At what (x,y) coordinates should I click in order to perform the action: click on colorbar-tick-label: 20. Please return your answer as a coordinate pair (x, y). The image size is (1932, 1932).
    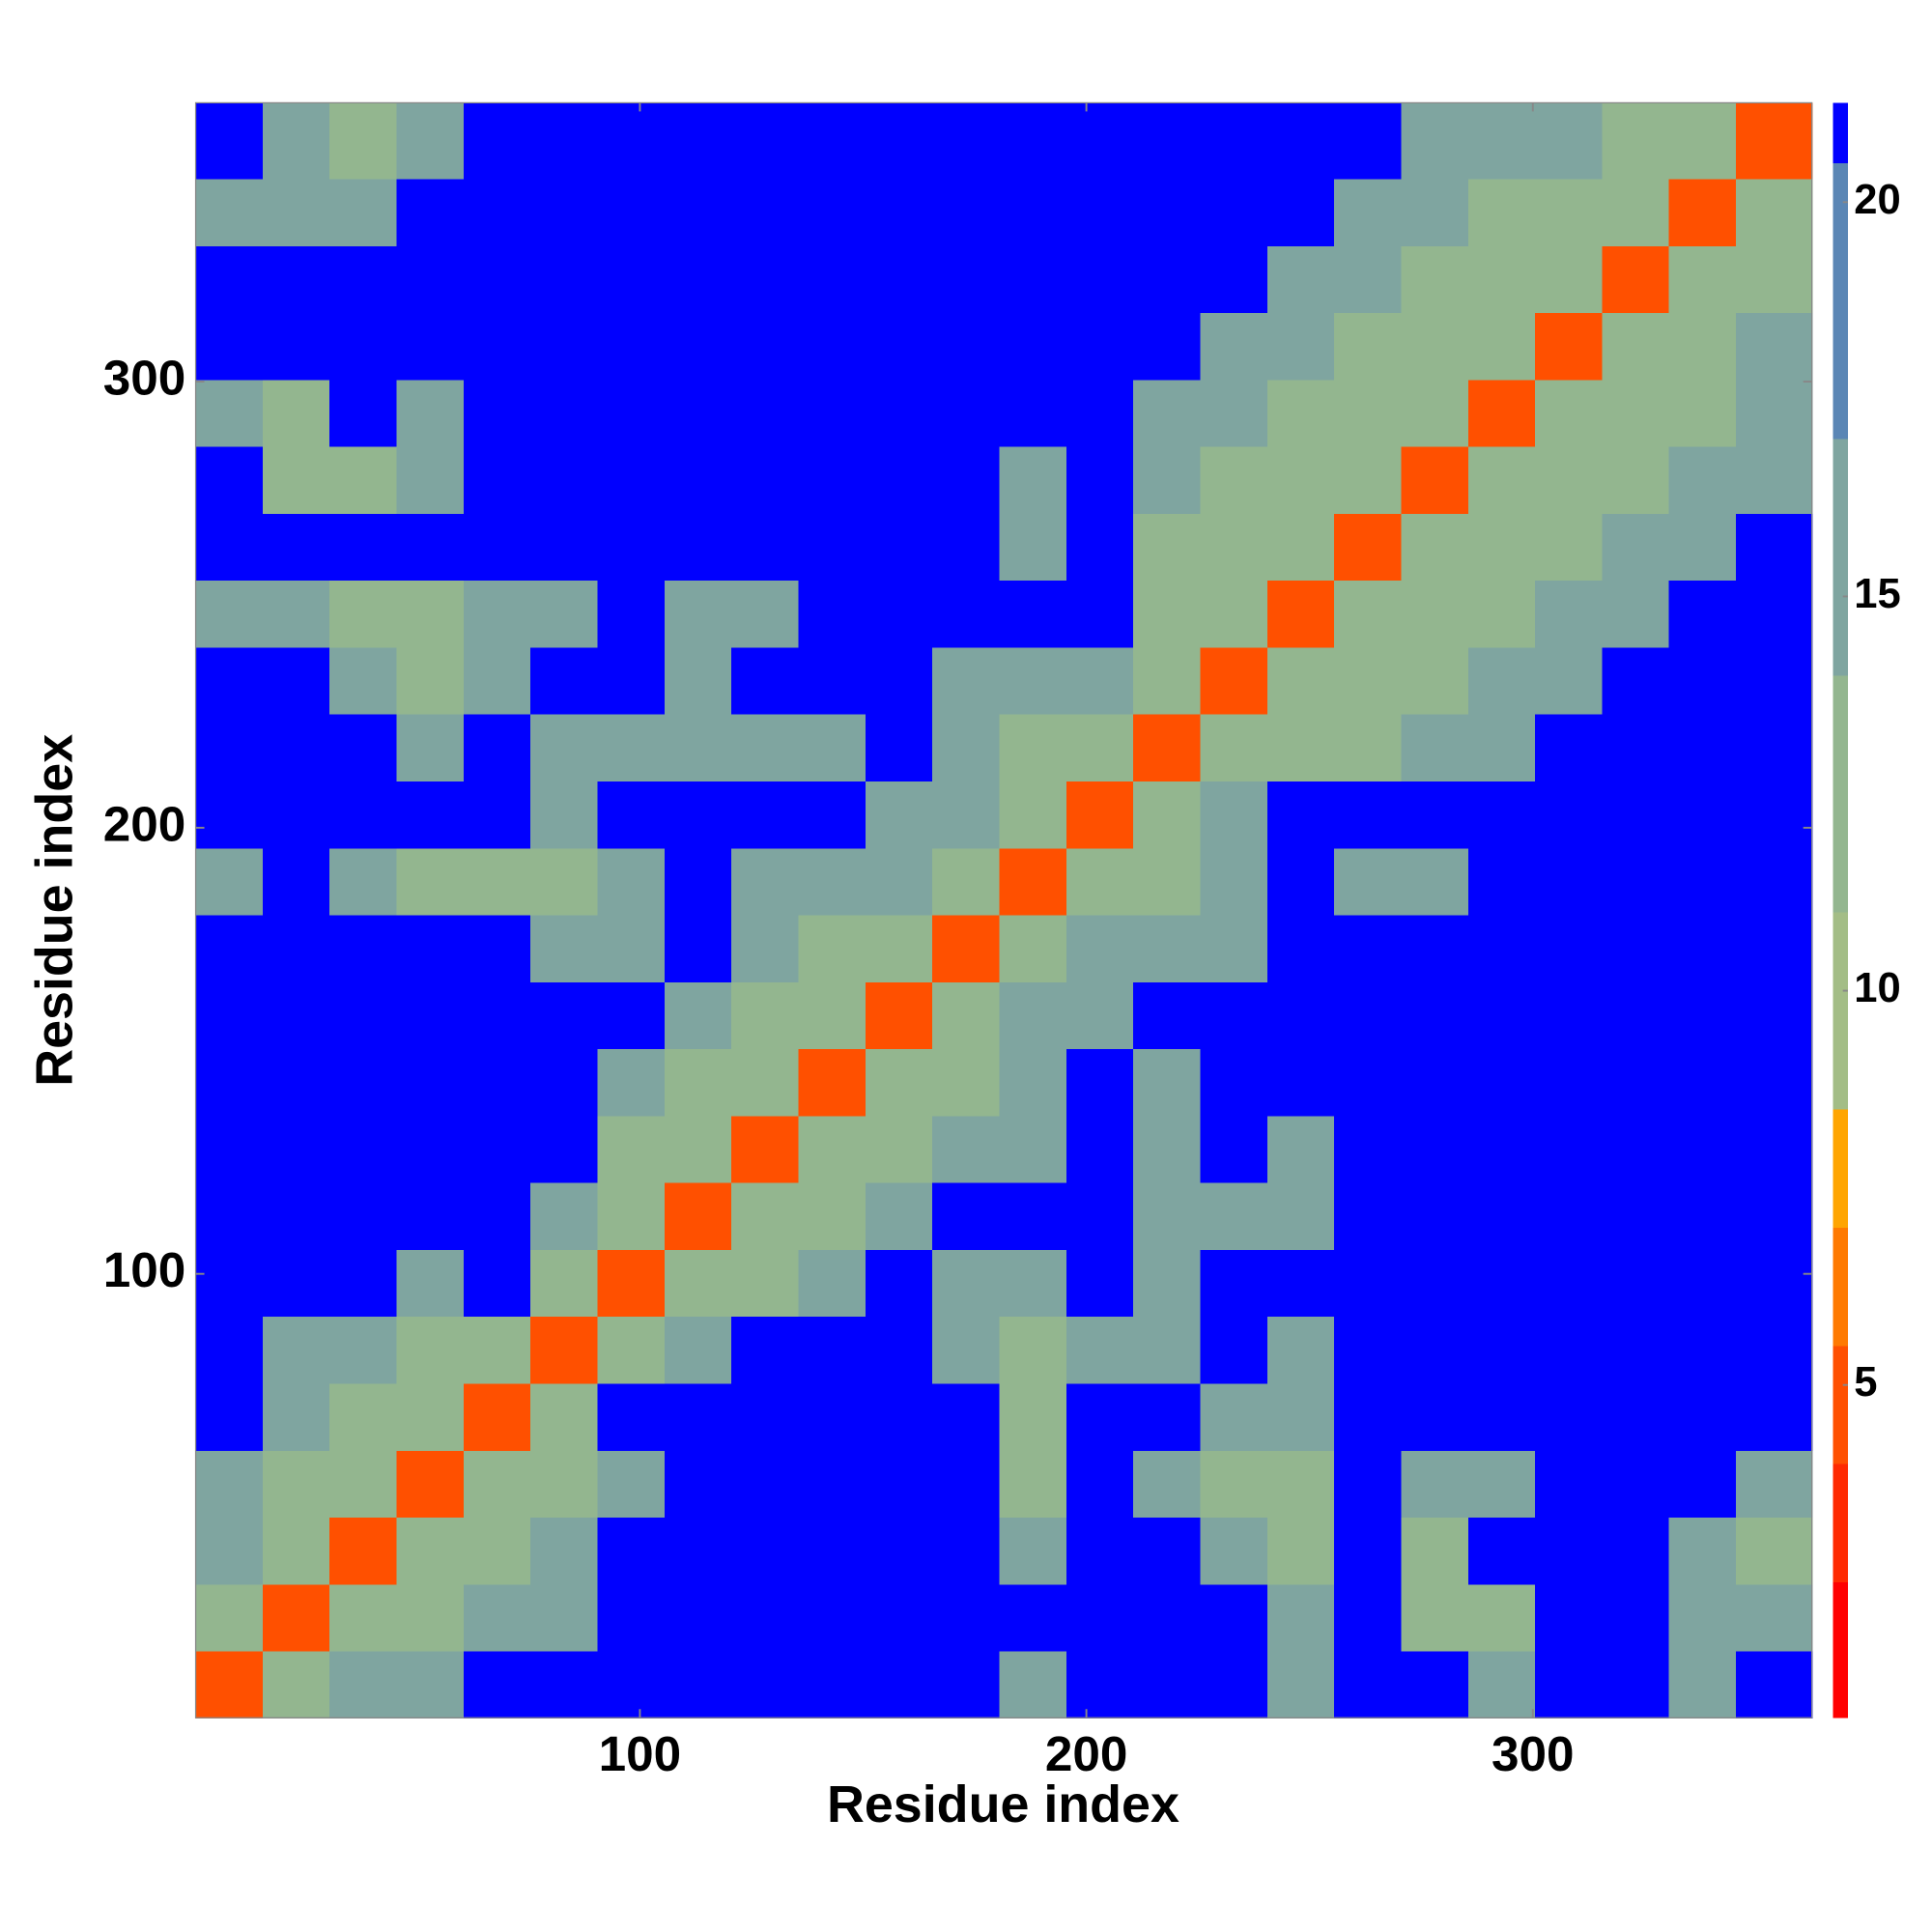
    Looking at the image, I should click on (1877, 200).